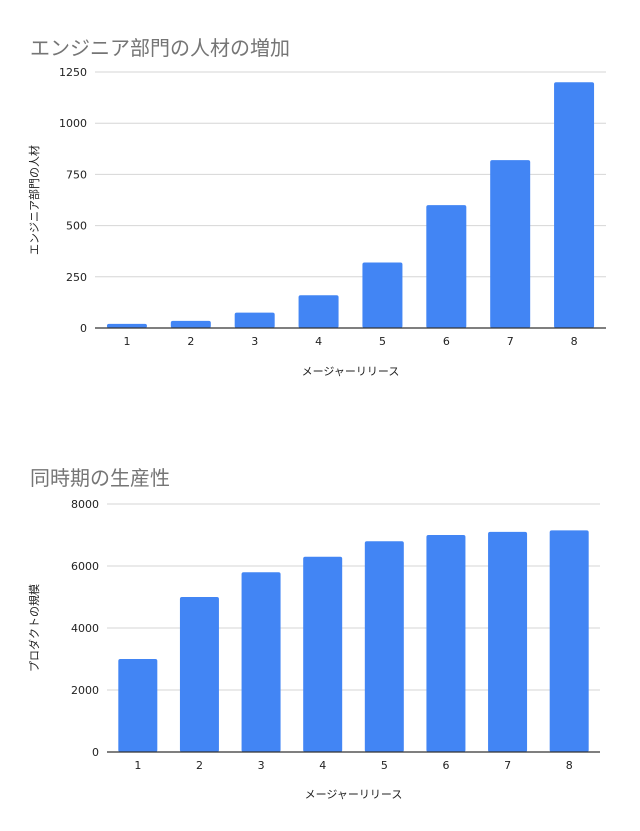 The width and height of the screenshot is (640, 831). Describe the element at coordinates (85, 628) in the screenshot. I see `y-tick-label: 4000` at that location.